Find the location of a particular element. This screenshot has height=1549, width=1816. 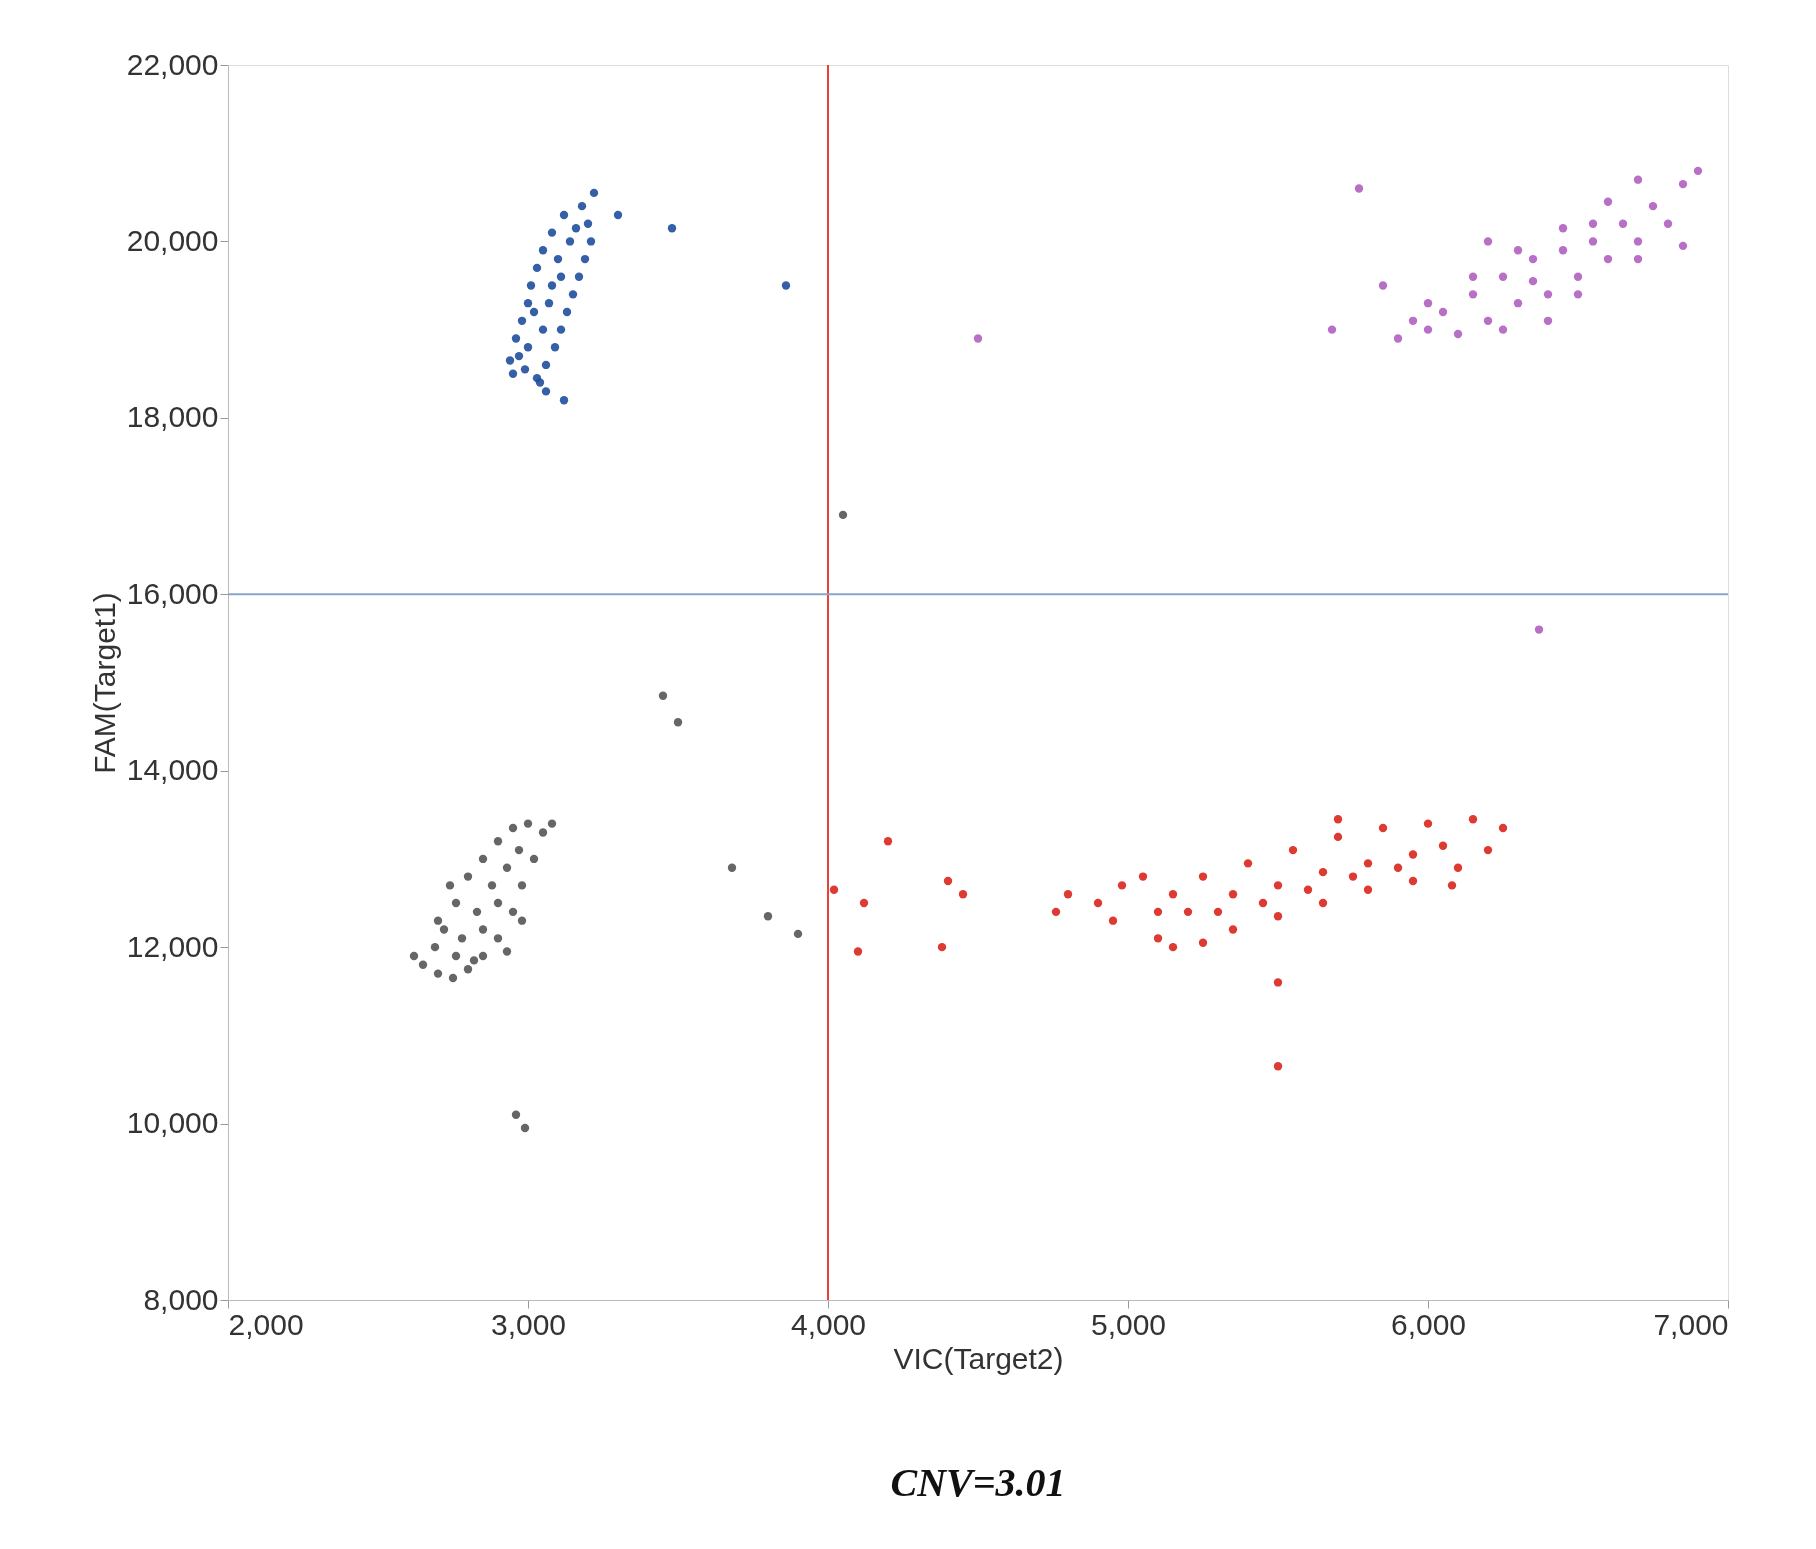

y-tick-label: 16,000 is located at coordinates (172, 593).